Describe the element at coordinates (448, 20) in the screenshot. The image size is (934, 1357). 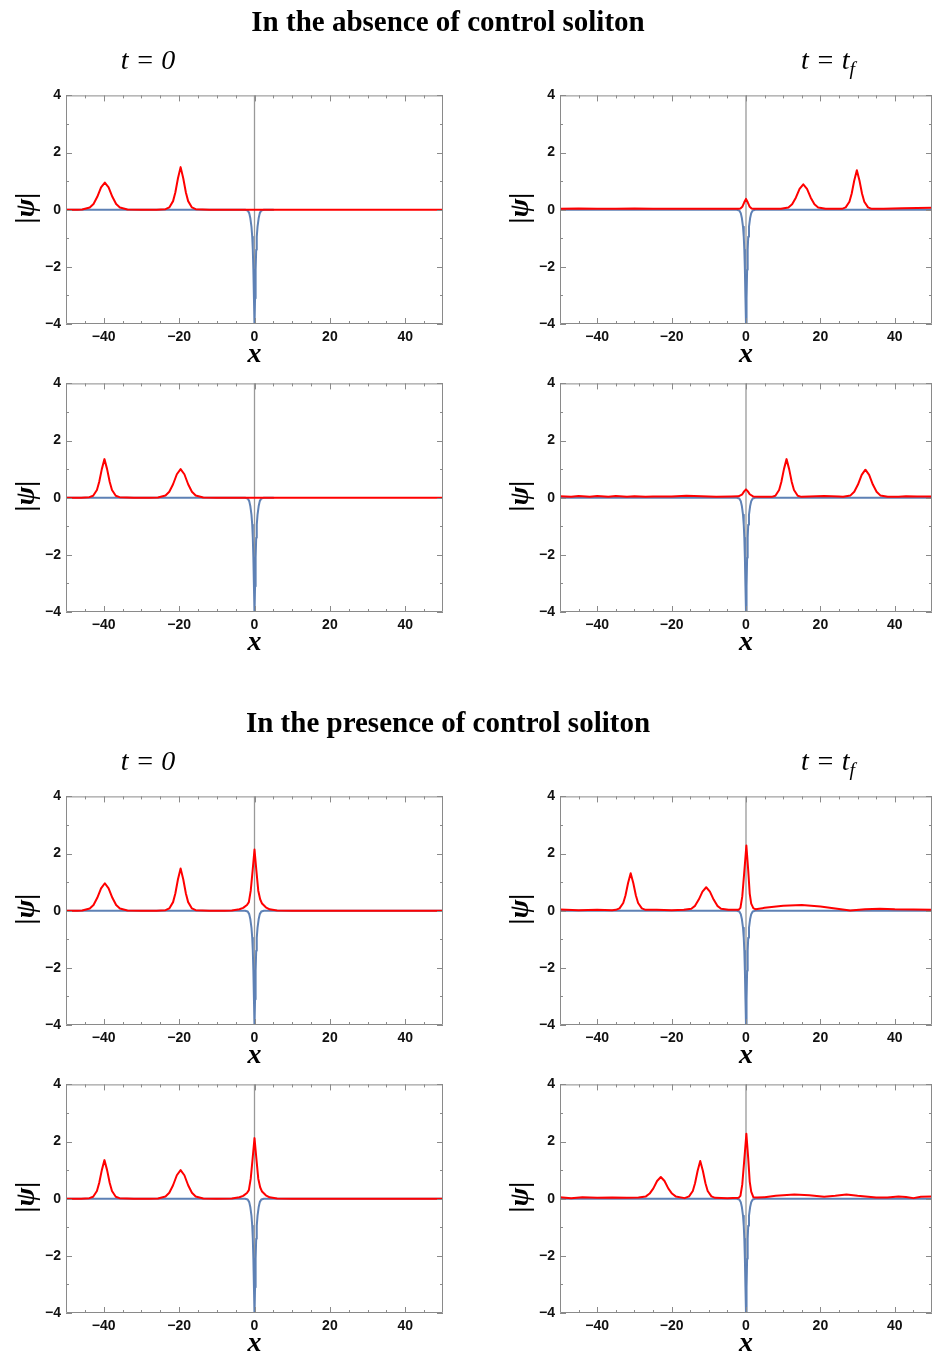
I see `chart-title: In the absence of control soliton` at that location.